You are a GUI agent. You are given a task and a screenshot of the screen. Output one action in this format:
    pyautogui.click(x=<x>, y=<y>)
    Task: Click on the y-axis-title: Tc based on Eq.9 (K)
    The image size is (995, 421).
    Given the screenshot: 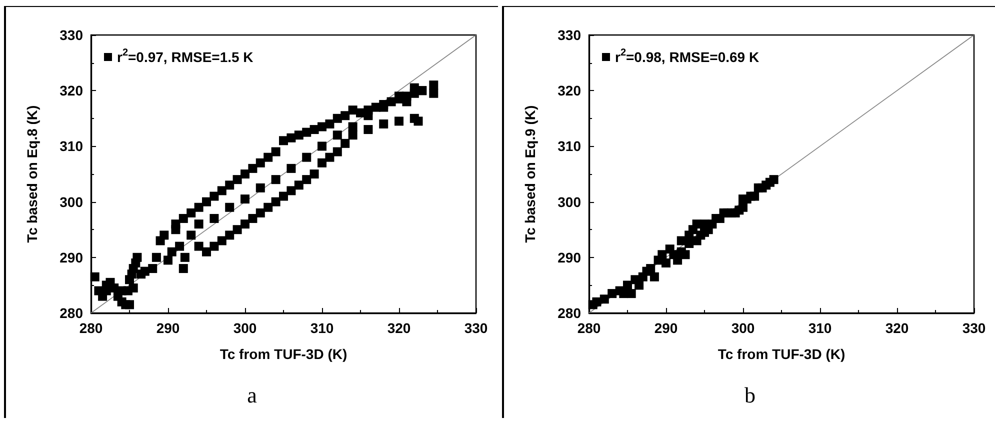 What is the action you would take?
    pyautogui.click(x=530, y=174)
    